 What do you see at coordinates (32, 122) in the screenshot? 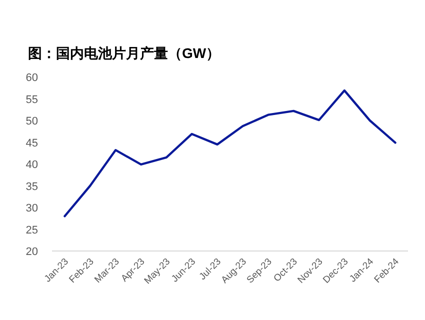
I see `y-tick-label: 50` at bounding box center [32, 122].